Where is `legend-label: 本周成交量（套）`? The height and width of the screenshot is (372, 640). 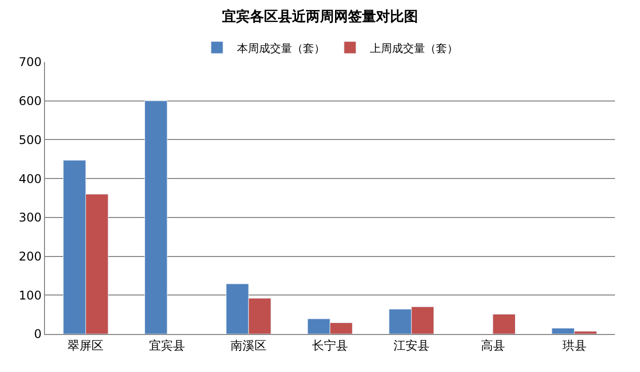
legend-label: 本周成交量（套） is located at coordinates (281, 48).